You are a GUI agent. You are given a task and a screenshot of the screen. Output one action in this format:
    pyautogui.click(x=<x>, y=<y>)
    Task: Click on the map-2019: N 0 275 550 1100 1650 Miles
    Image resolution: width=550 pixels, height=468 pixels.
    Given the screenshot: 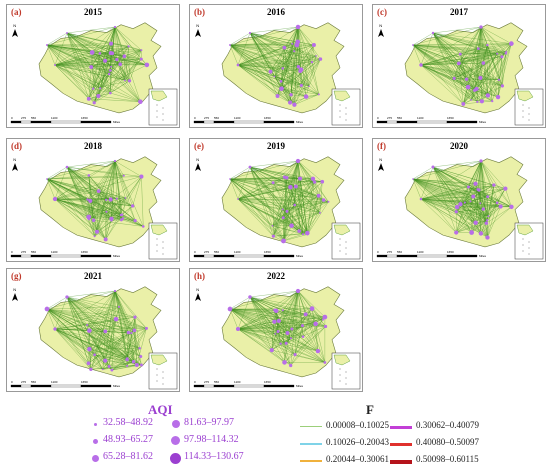 What is the action you would take?
    pyautogui.click(x=277, y=208)
    